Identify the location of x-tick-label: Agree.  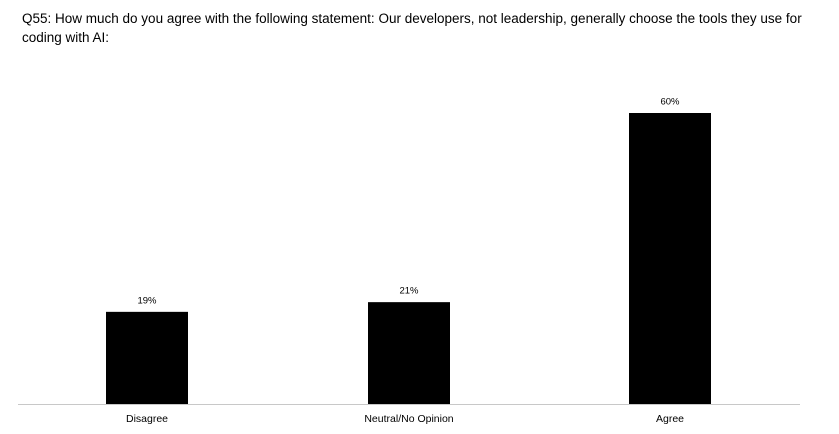
(670, 419).